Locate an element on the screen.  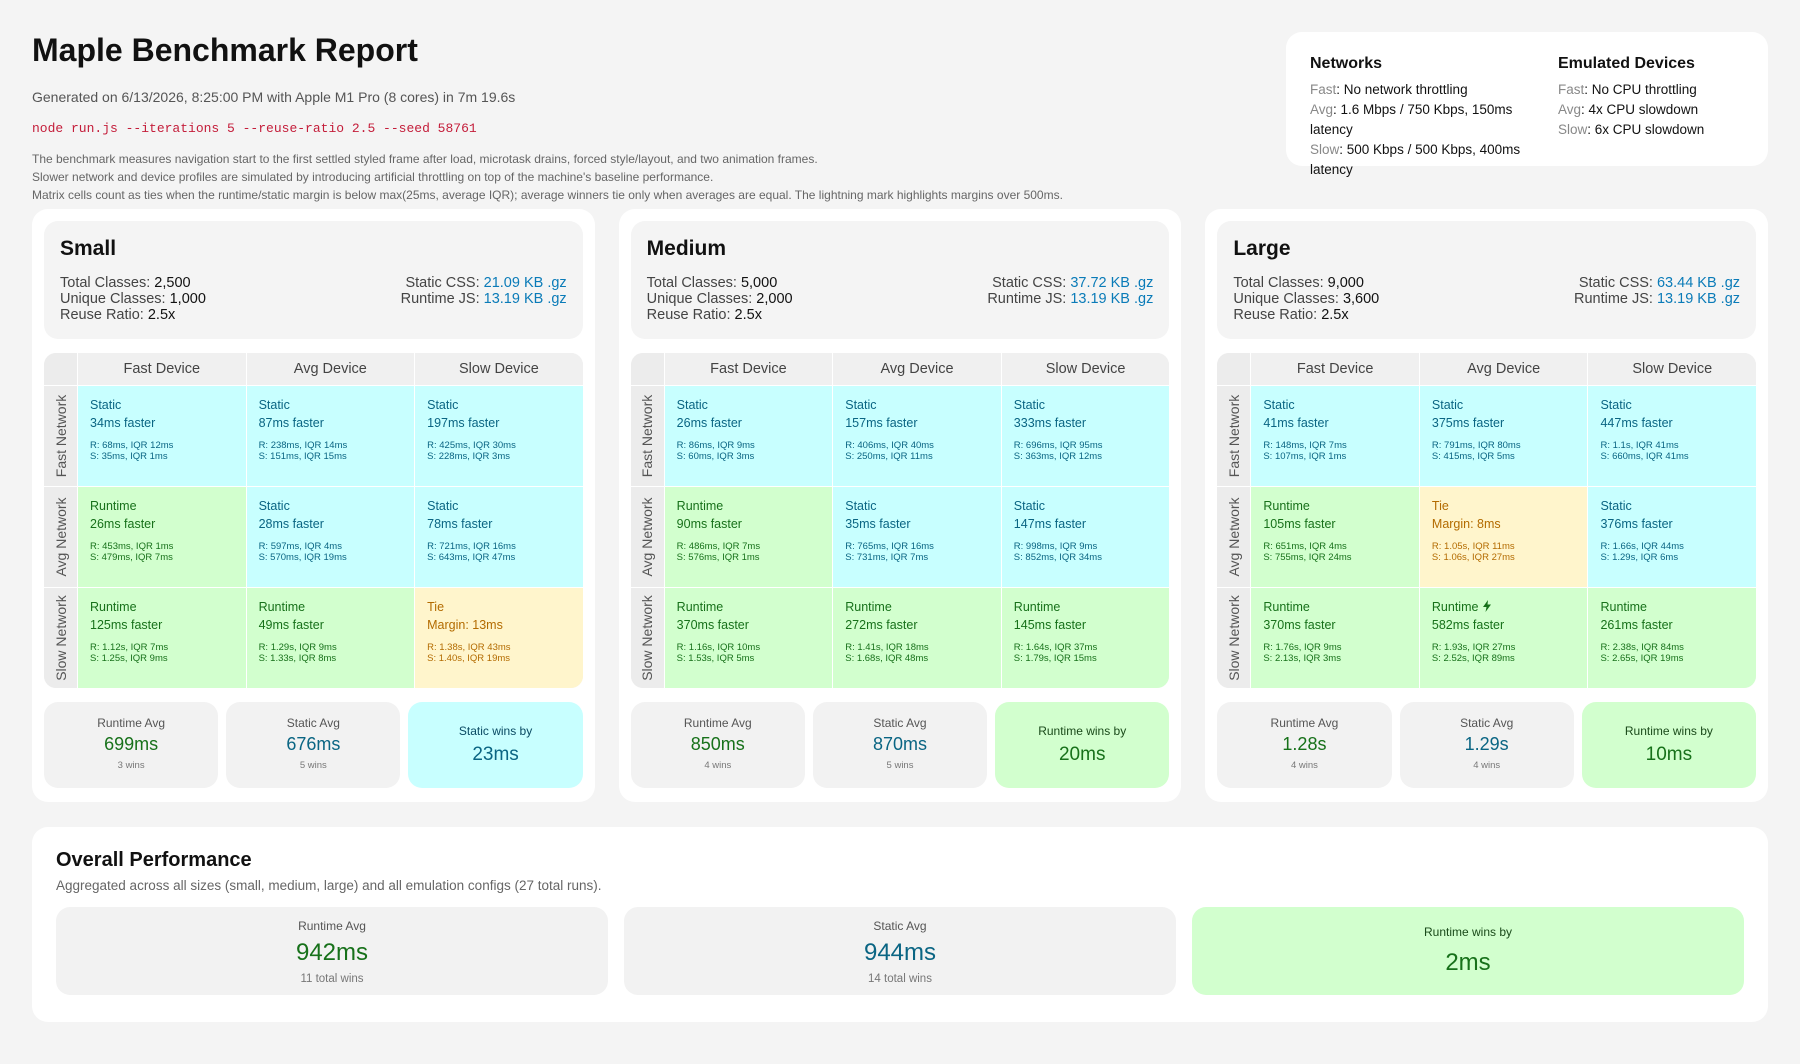
winner-margin: 2ms is located at coordinates (1468, 962).